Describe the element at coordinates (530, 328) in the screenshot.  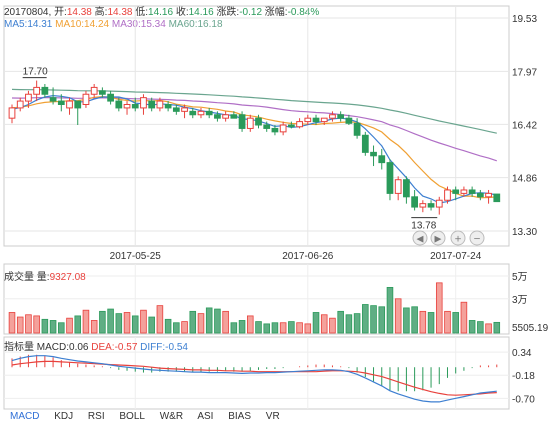
I see `volume-y-tick-label: 5505.19` at that location.